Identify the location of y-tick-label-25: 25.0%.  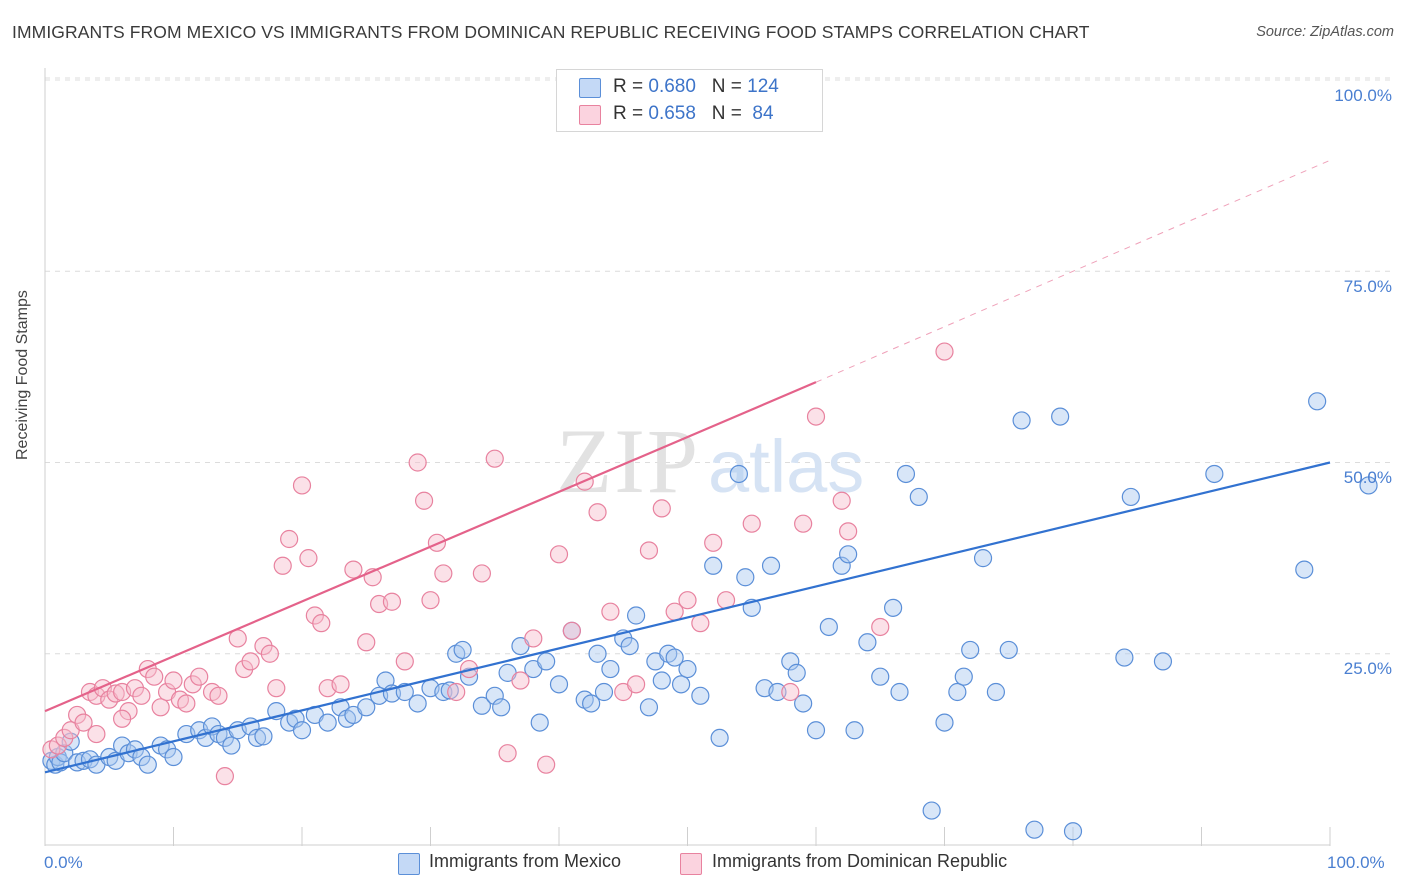
(1367, 668).